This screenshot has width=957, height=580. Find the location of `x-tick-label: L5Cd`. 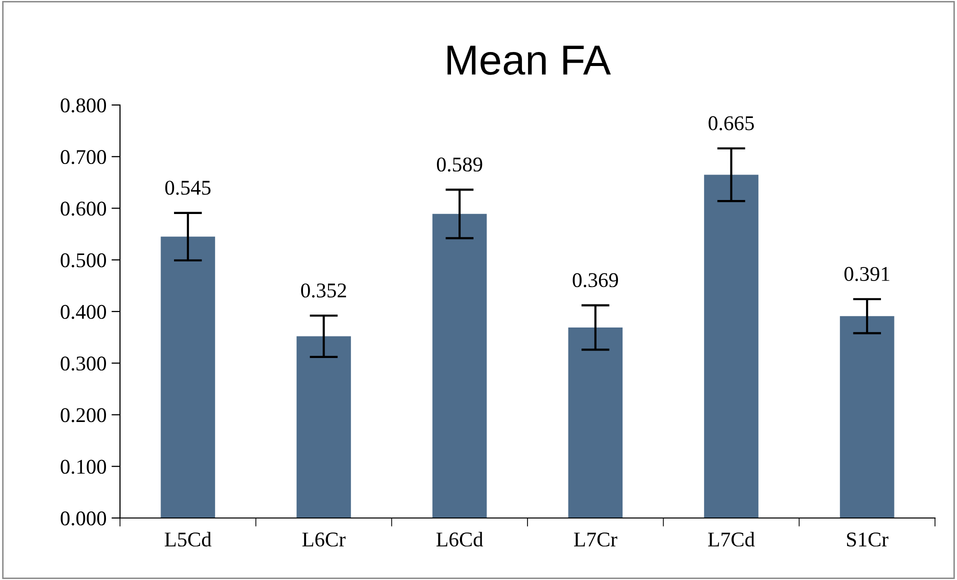

x-tick-label: L5Cd is located at coordinates (188, 539).